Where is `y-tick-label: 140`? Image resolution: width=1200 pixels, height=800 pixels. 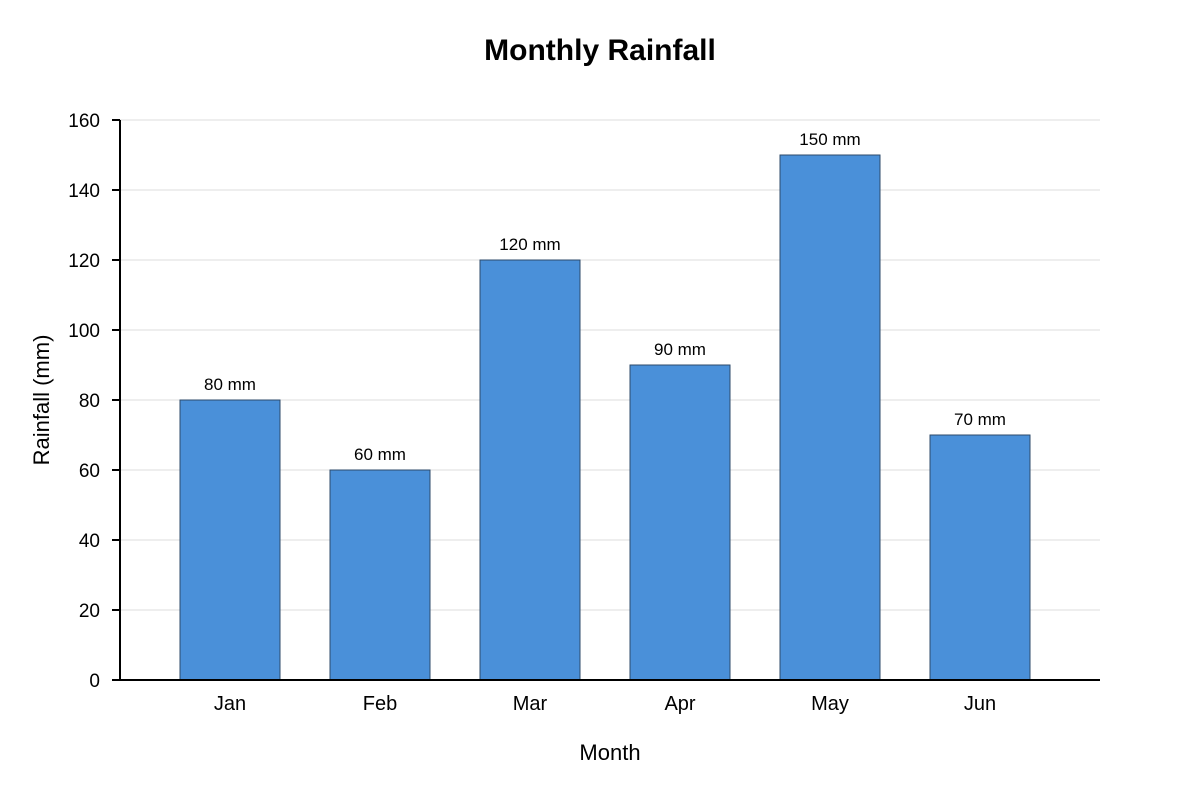 y-tick-label: 140 is located at coordinates (84, 191).